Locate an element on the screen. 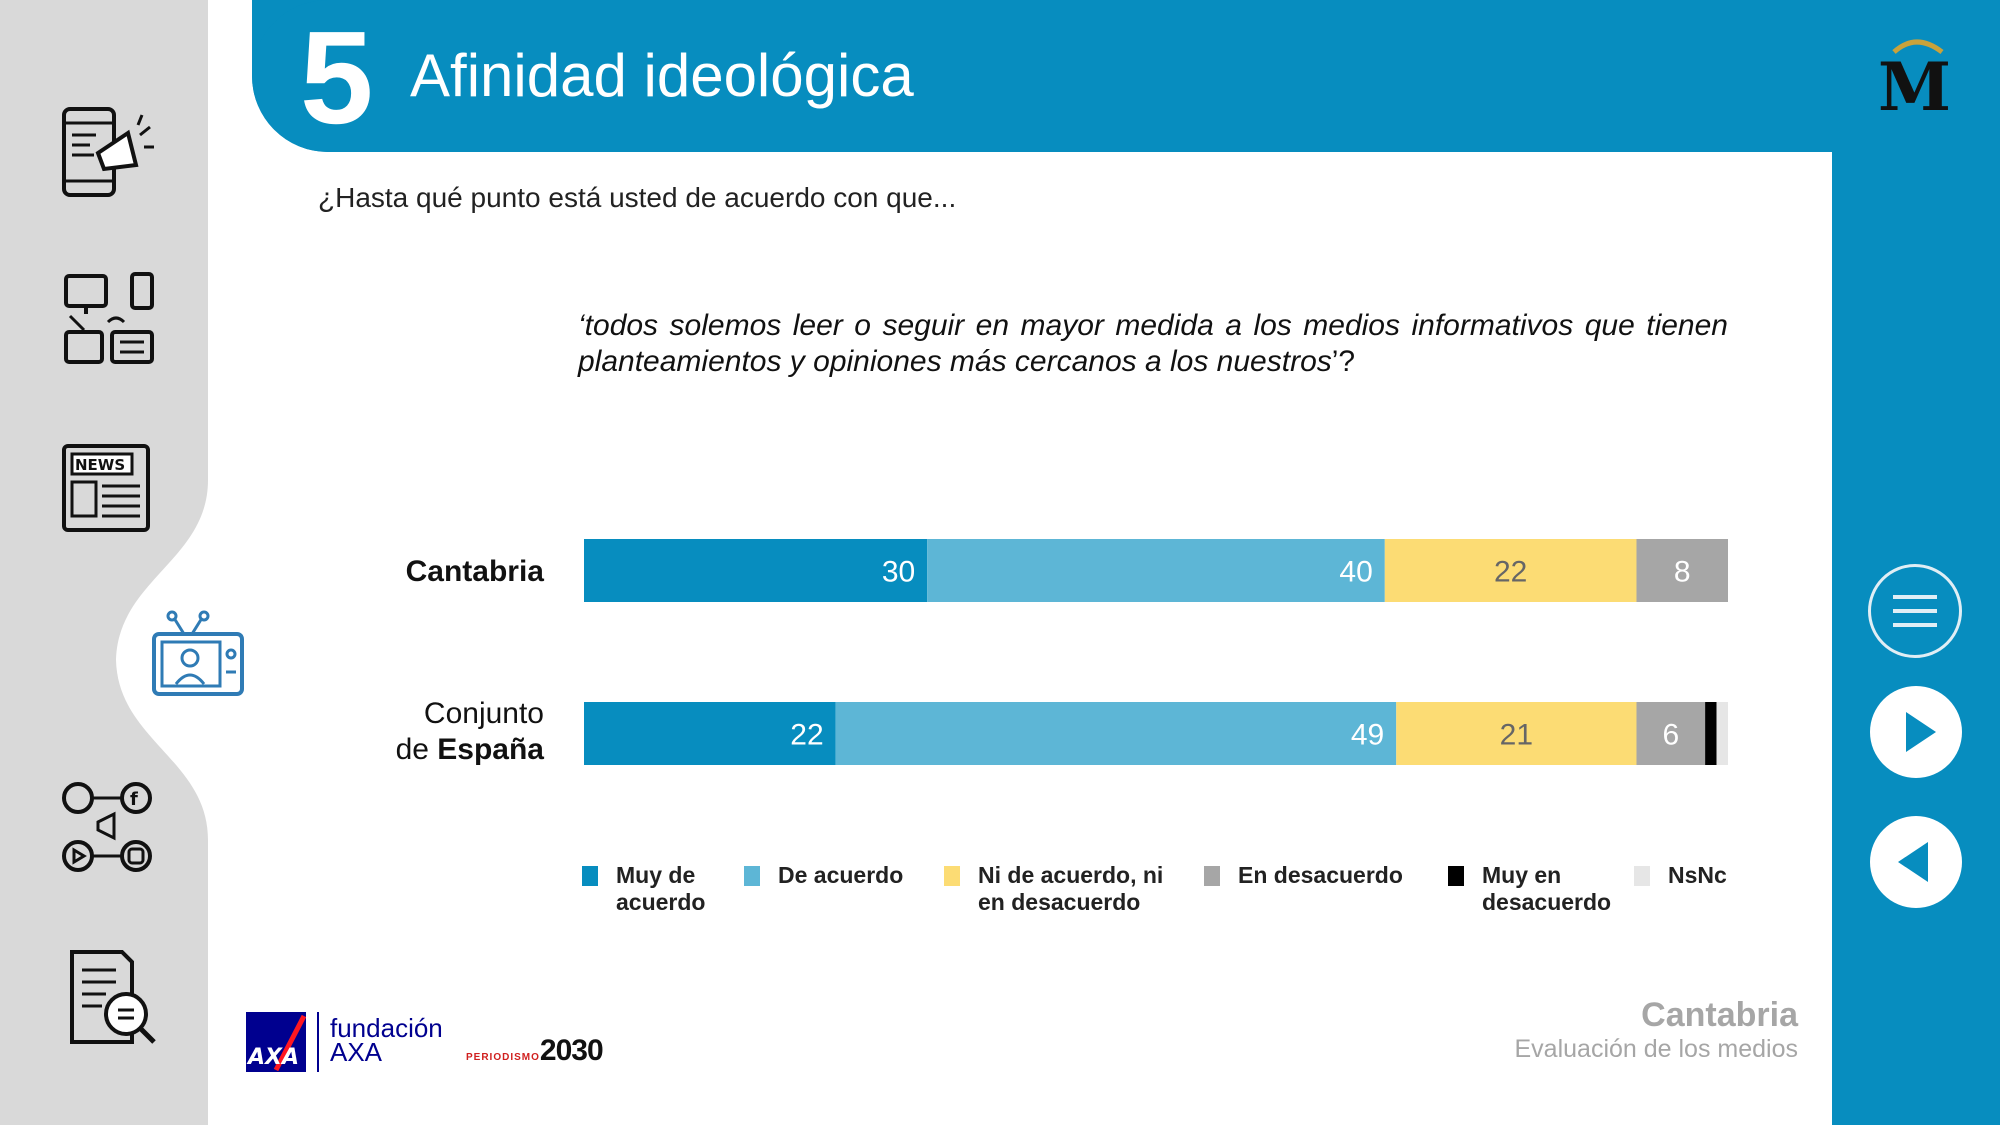 This screenshot has width=2000, height=1125. menu-icon is located at coordinates (1915, 611).